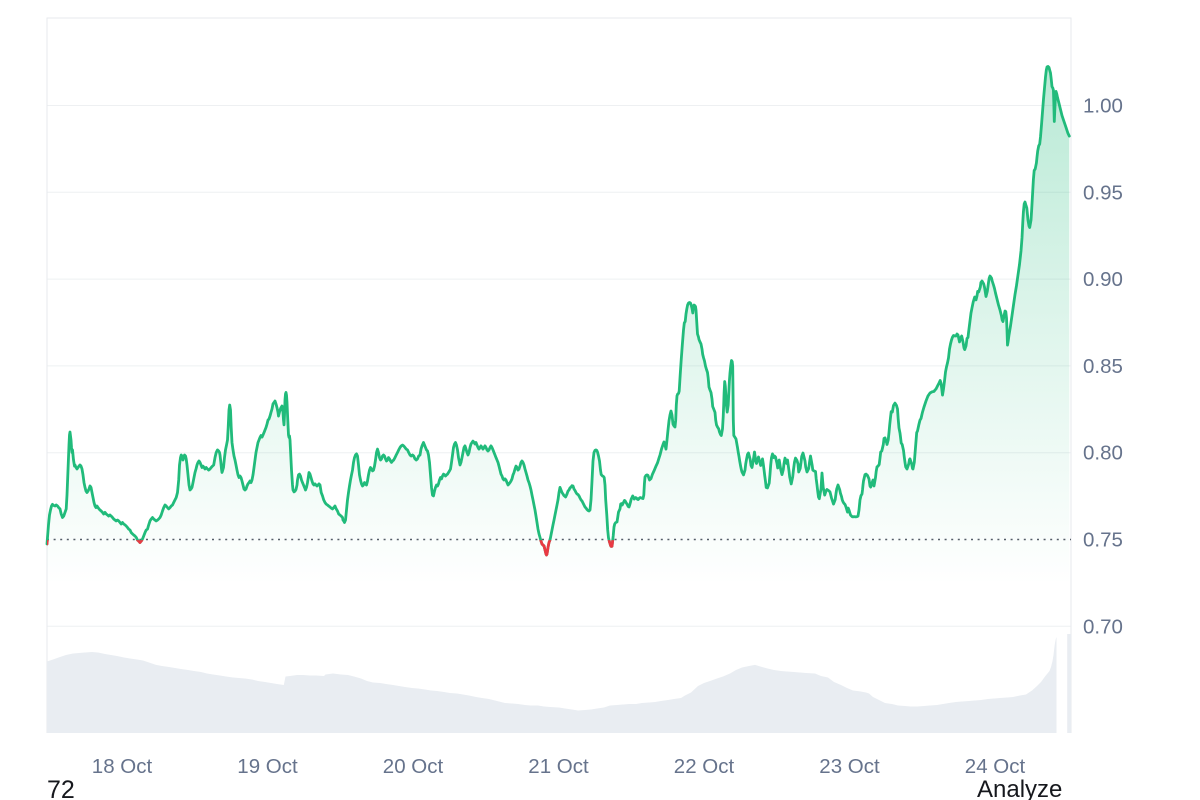 The width and height of the screenshot is (1200, 800). What do you see at coordinates (1103, 366) in the screenshot?
I see `y-axis-label-0.85: 0.85` at bounding box center [1103, 366].